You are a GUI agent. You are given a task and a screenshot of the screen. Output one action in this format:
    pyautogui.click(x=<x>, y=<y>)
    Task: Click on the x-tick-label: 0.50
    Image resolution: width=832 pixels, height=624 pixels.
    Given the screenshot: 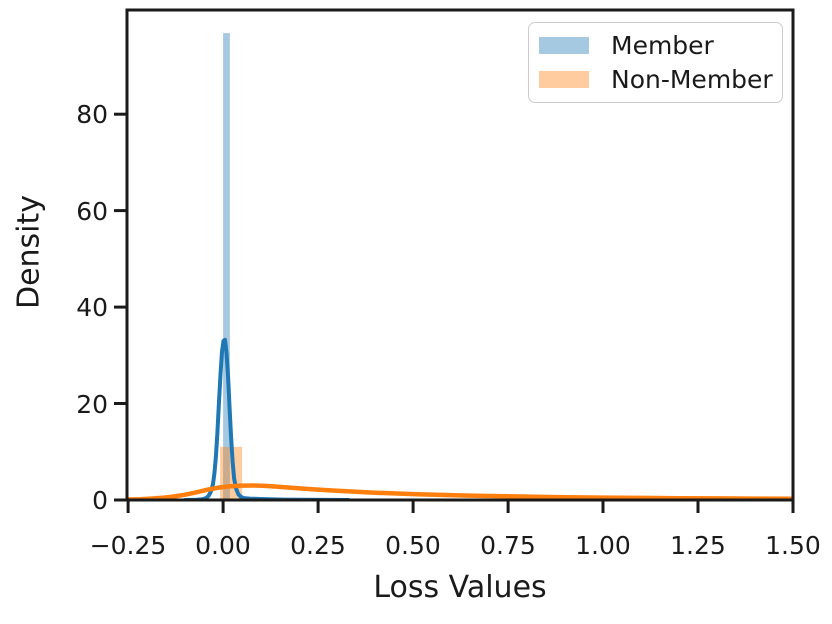 What is the action you would take?
    pyautogui.click(x=413, y=545)
    